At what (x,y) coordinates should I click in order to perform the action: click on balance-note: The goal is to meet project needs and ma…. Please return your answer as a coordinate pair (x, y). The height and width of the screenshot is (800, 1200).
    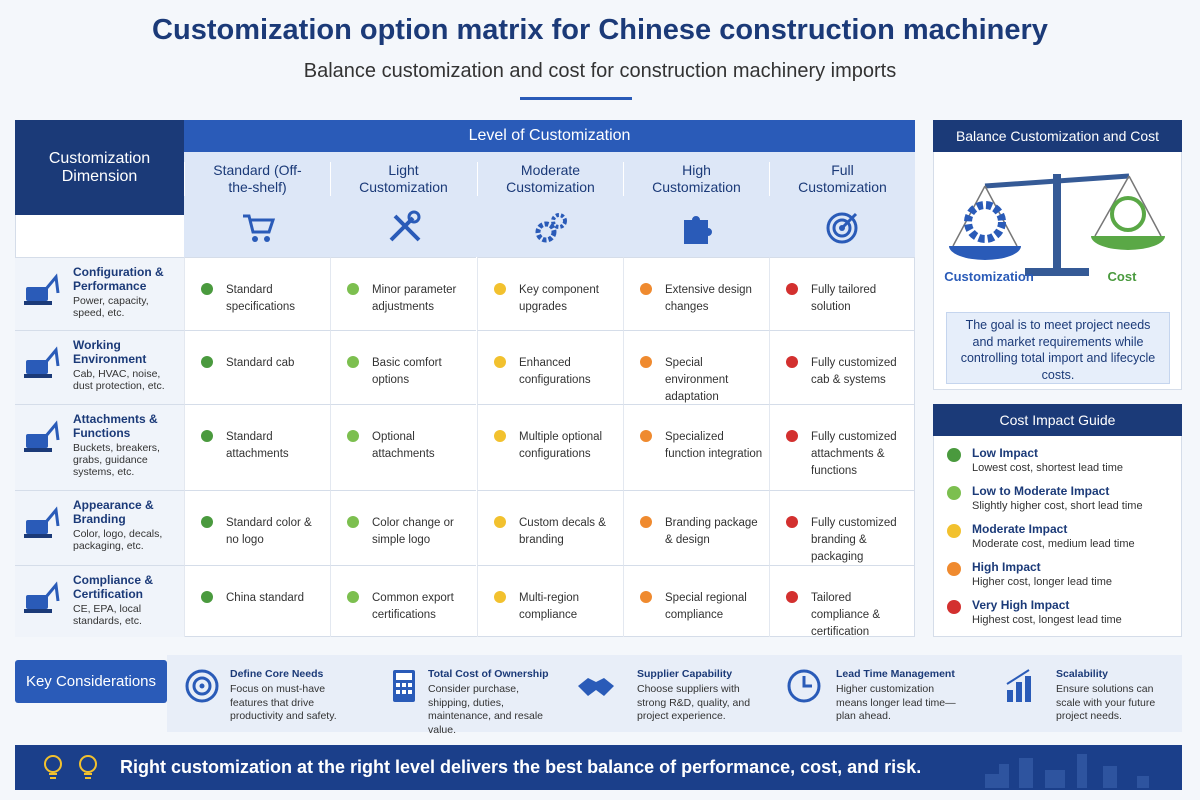
    Looking at the image, I should click on (1058, 348).